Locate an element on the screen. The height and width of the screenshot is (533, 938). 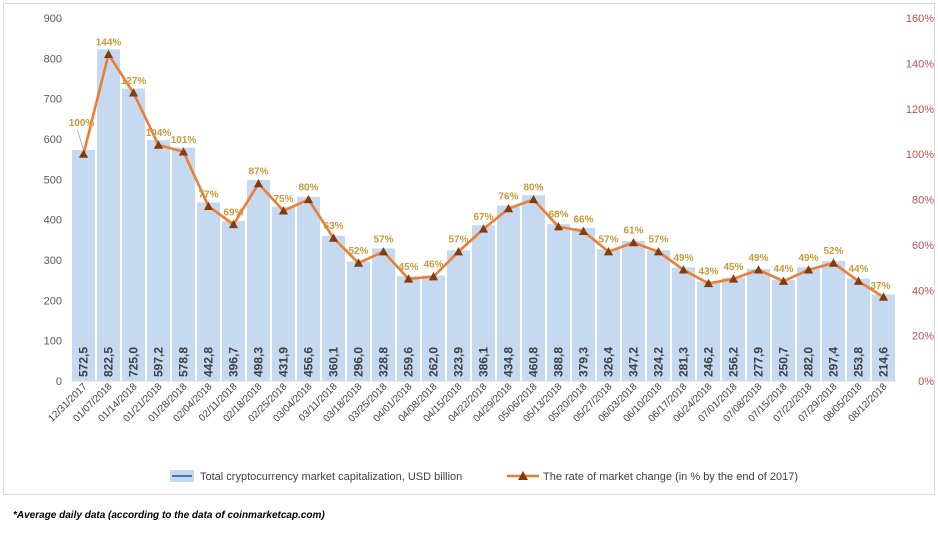
y-left-tick-label: 0 is located at coordinates (59, 382).